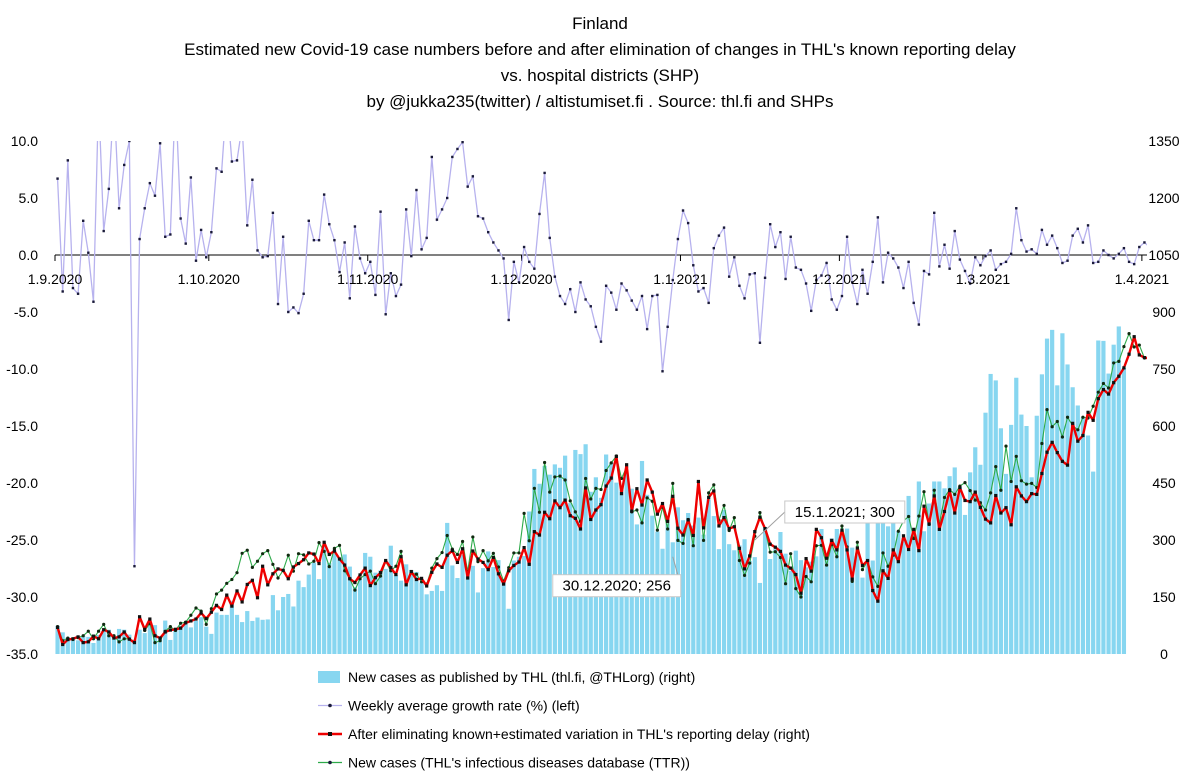 This screenshot has height=783, width=1200. I want to click on left-axis-tick-label: -35.0, so click(22, 654).